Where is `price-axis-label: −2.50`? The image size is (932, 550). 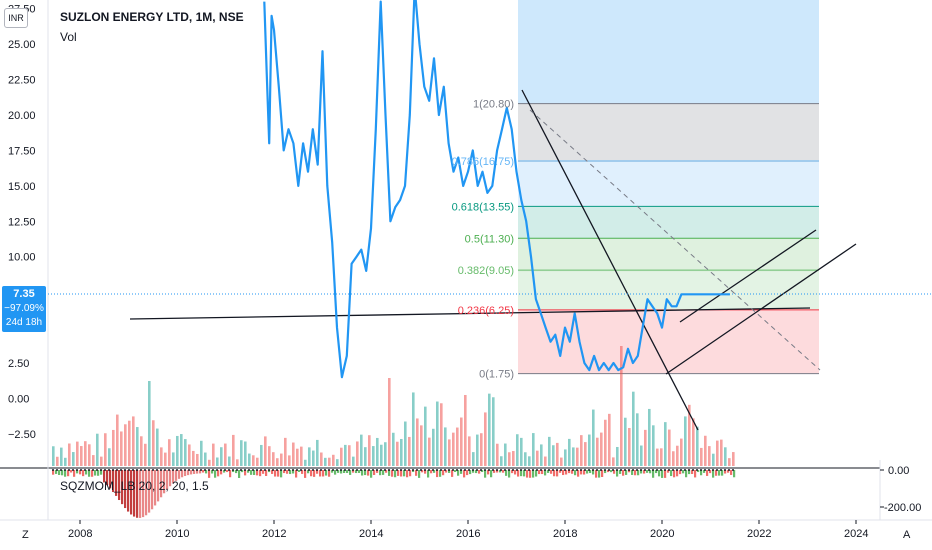
price-axis-label: −2.50 is located at coordinates (22, 435).